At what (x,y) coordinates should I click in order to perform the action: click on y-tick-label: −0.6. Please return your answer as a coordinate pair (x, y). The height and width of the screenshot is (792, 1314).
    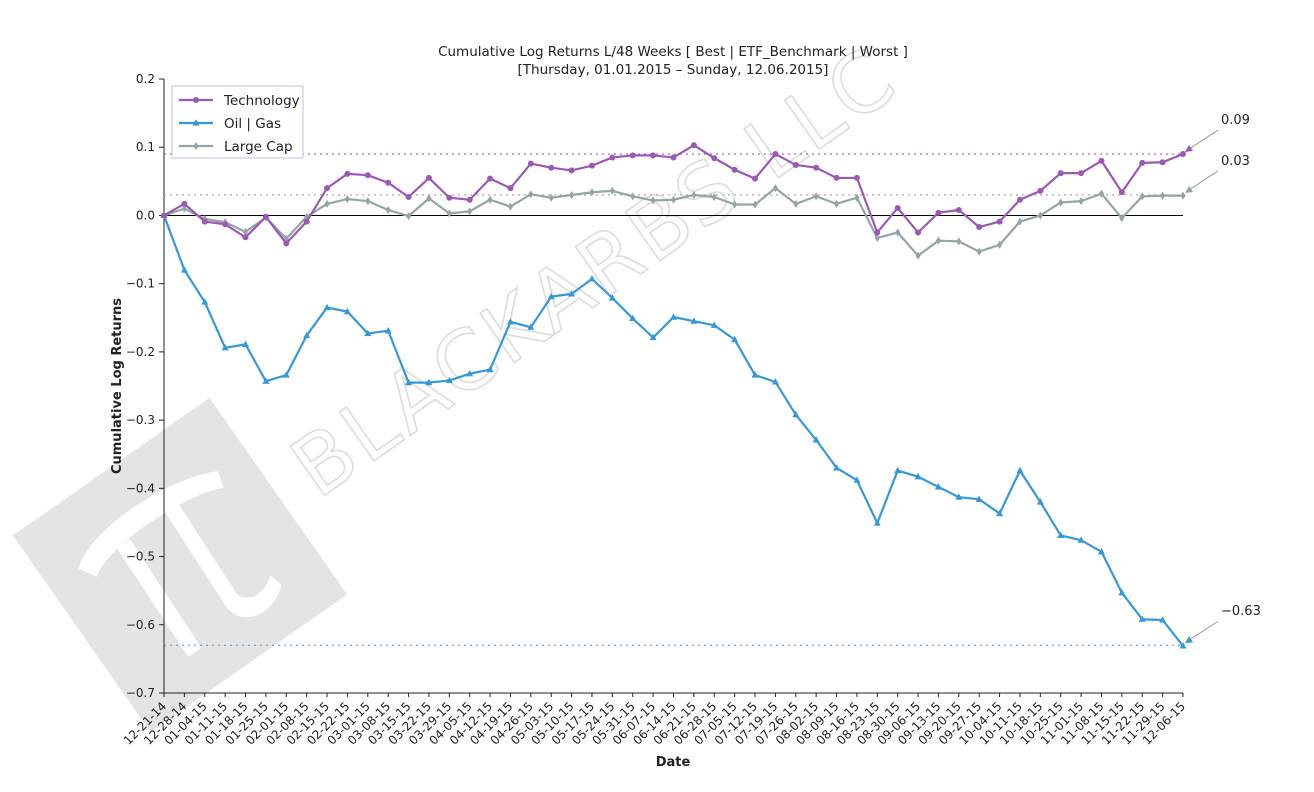
    Looking at the image, I should click on (140, 625).